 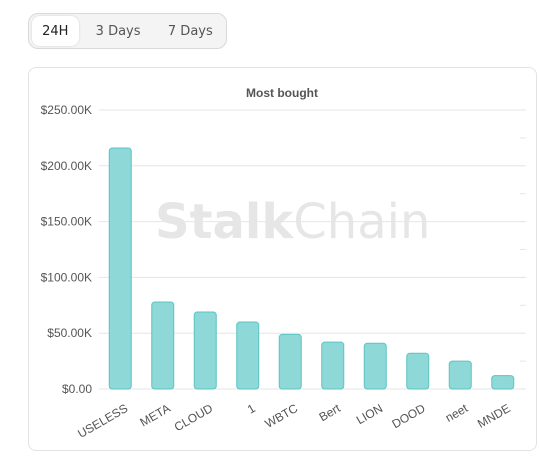 I want to click on bar-useless, so click(x=120, y=268).